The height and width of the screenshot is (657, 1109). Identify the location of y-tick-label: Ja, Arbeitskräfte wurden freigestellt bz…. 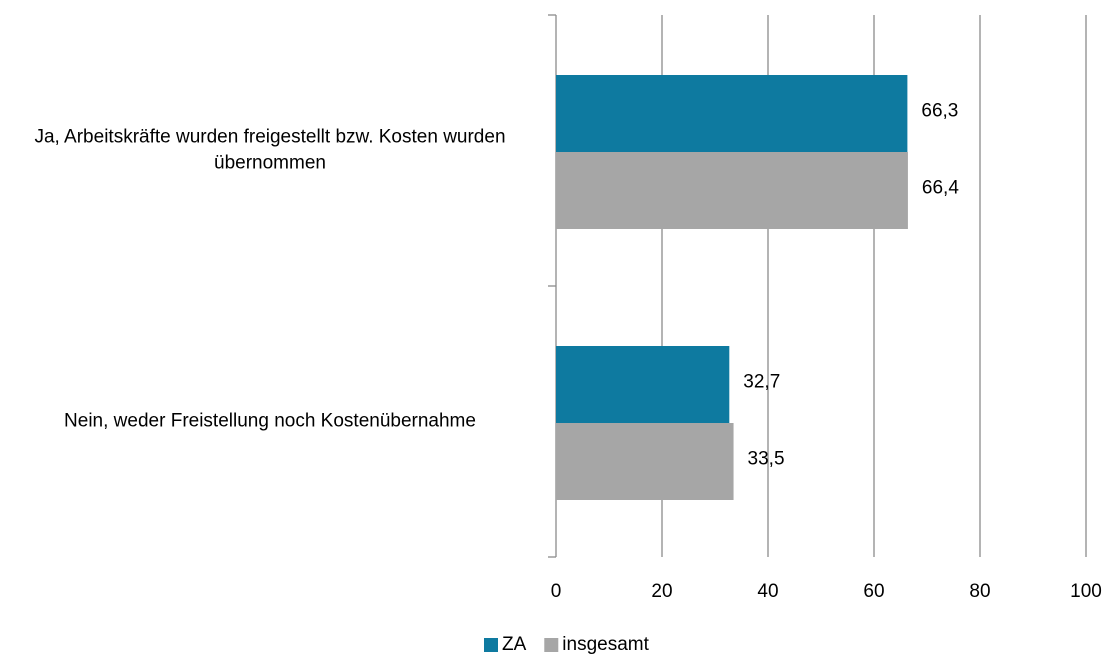
(269, 150).